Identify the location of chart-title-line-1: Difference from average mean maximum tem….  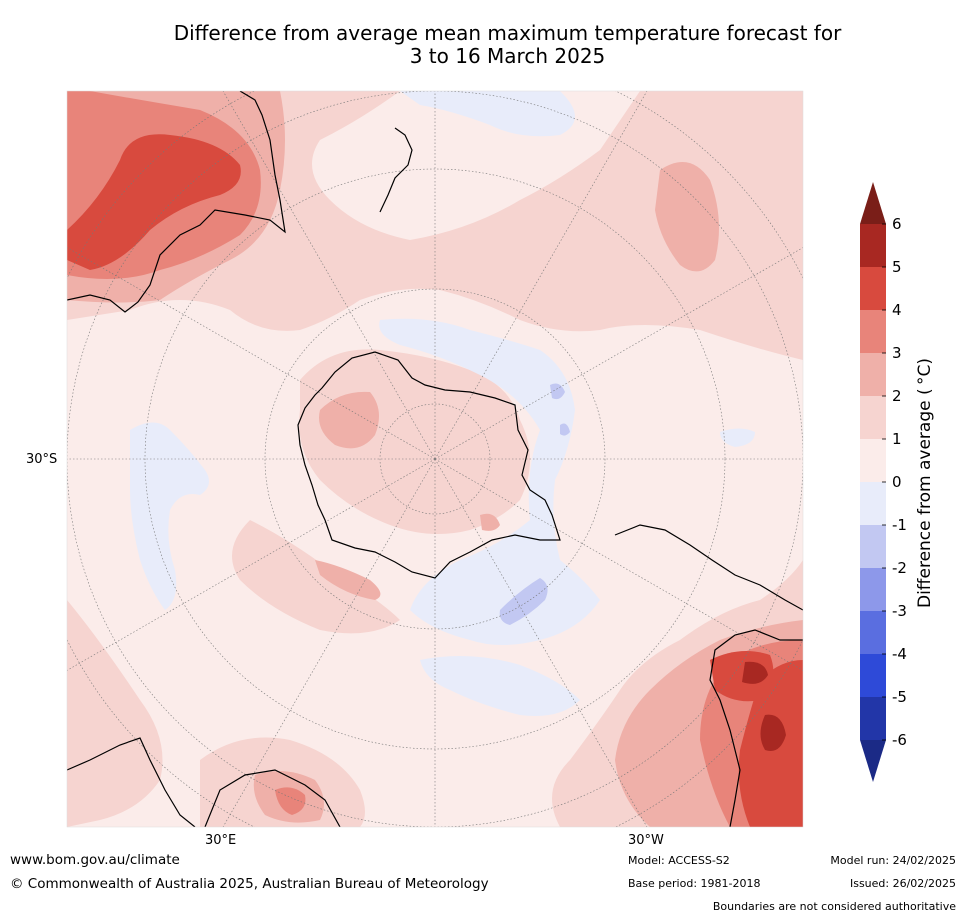
(507, 33).